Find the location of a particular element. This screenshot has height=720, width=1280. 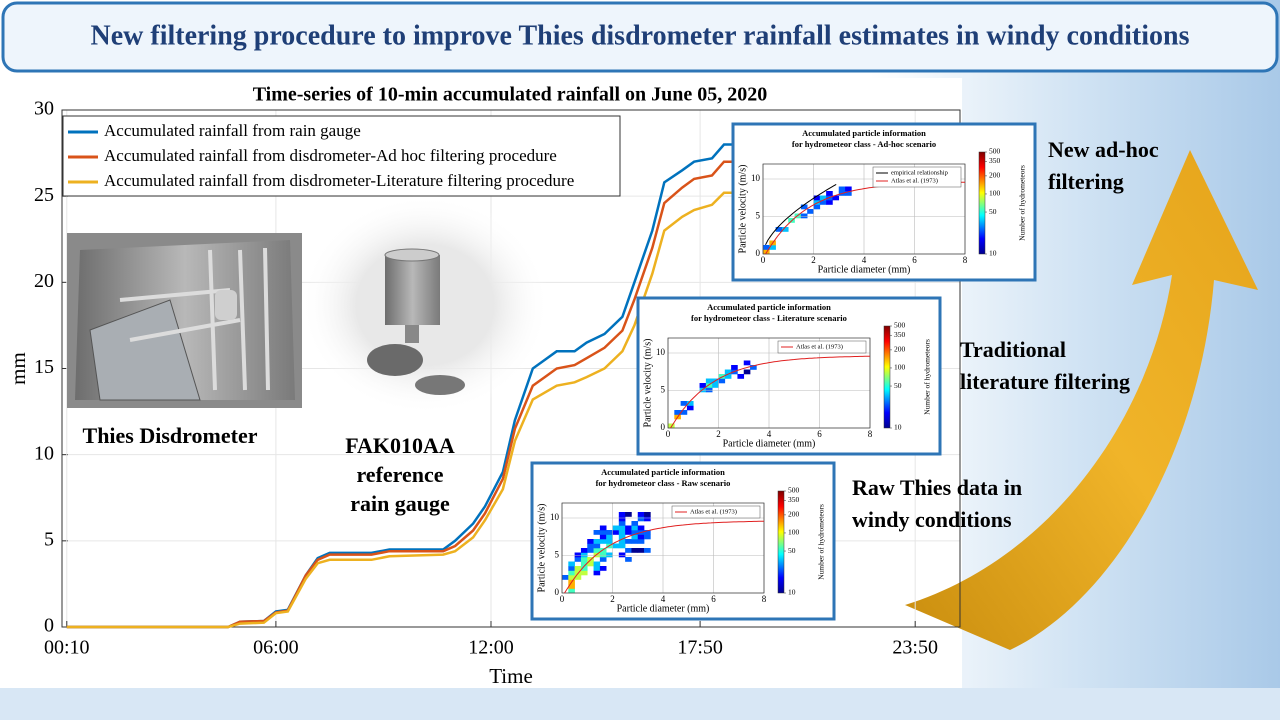

y-tick-label: 20 is located at coordinates (44, 281).